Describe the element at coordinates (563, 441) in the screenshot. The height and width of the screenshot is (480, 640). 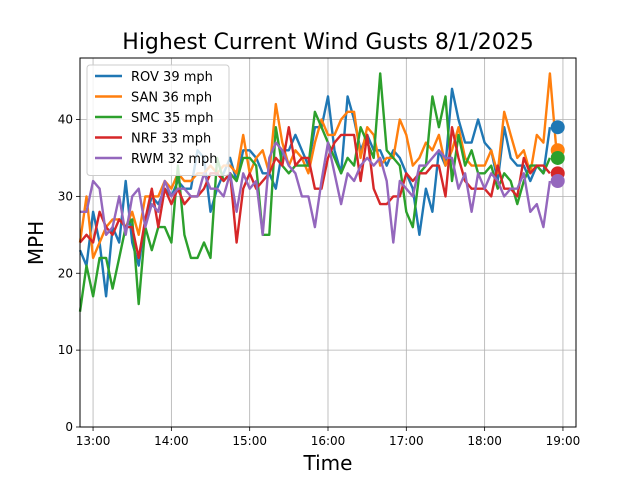
I see `x-tick-label: 19:00` at that location.